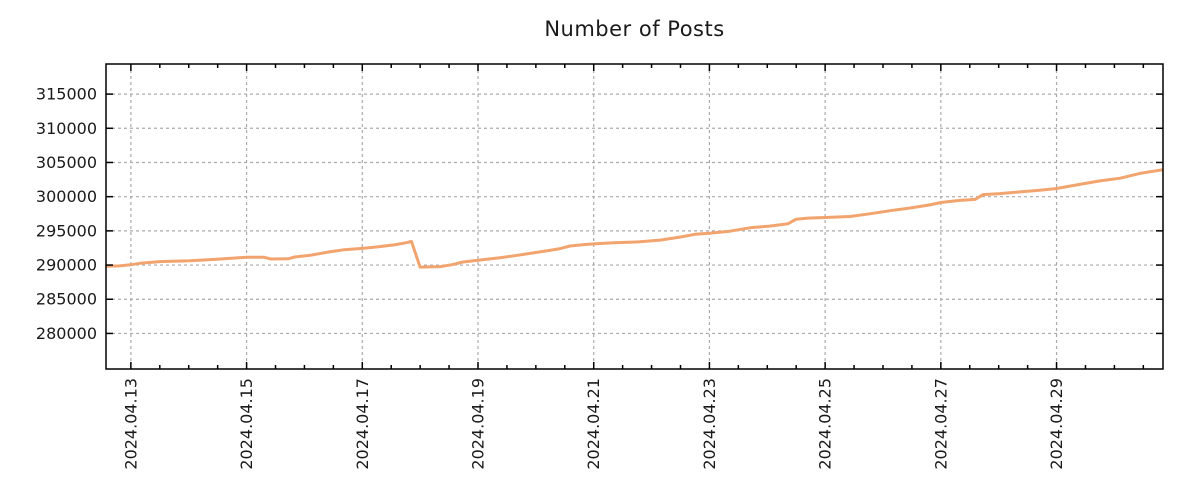 This screenshot has width=1200, height=500. What do you see at coordinates (66, 128) in the screenshot?
I see `y-tick-label: 310000` at bounding box center [66, 128].